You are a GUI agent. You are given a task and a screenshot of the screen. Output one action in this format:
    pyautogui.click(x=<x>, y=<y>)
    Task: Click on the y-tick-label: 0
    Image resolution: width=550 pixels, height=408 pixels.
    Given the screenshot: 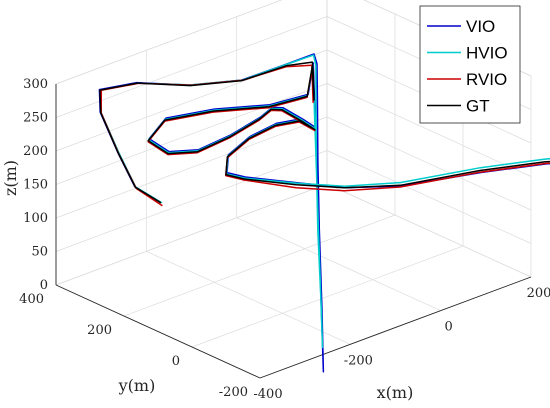 What is the action you would take?
    pyautogui.click(x=176, y=361)
    